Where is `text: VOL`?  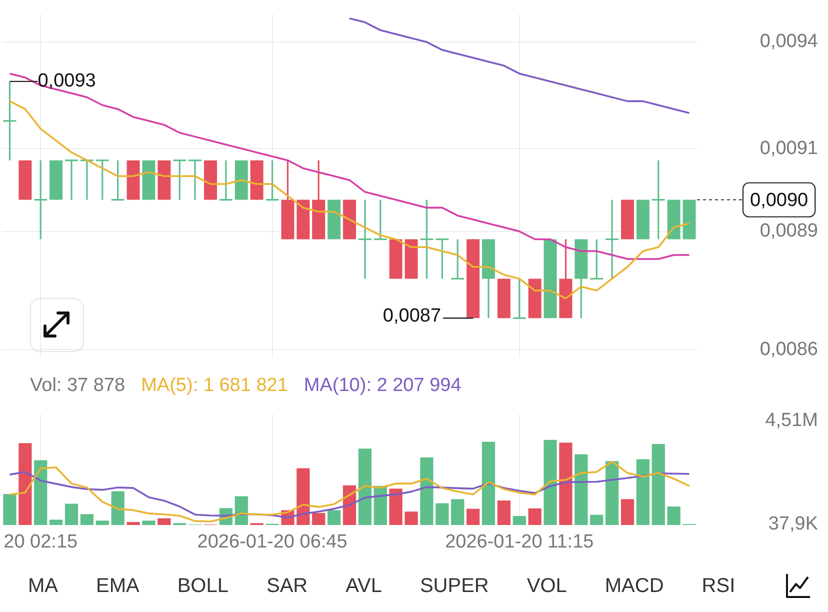
text: VOL is located at coordinates (546, 586).